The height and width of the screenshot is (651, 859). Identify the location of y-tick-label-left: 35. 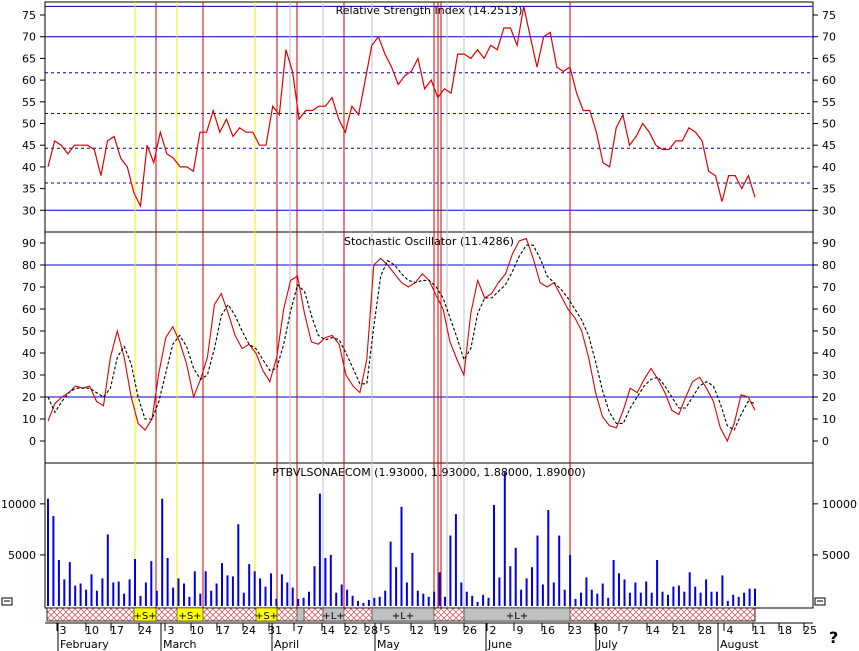
(29, 189).